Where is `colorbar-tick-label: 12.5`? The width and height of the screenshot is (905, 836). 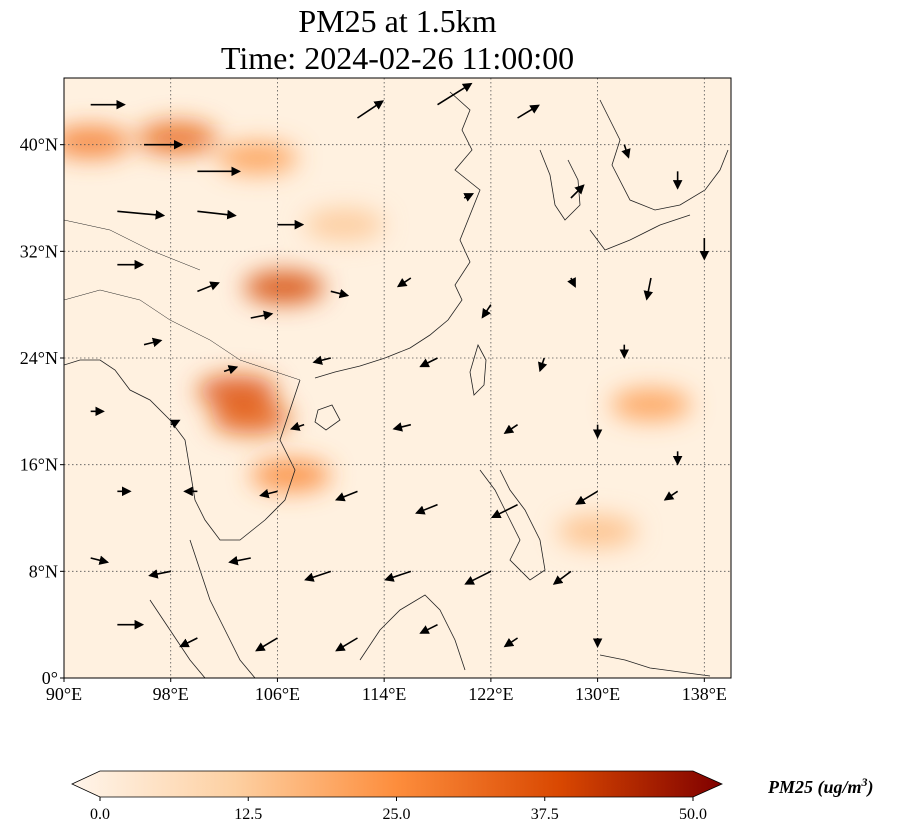 colorbar-tick-label: 12.5 is located at coordinates (248, 814).